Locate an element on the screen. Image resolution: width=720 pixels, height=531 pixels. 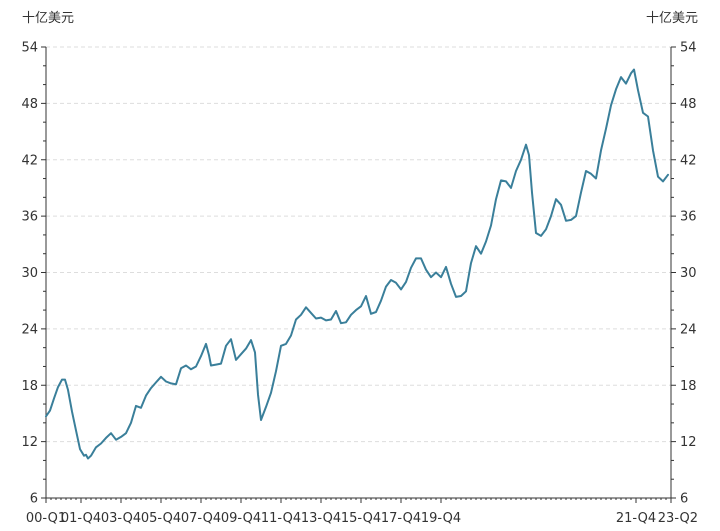
y-tick-label-right: 48 is located at coordinates (688, 104).